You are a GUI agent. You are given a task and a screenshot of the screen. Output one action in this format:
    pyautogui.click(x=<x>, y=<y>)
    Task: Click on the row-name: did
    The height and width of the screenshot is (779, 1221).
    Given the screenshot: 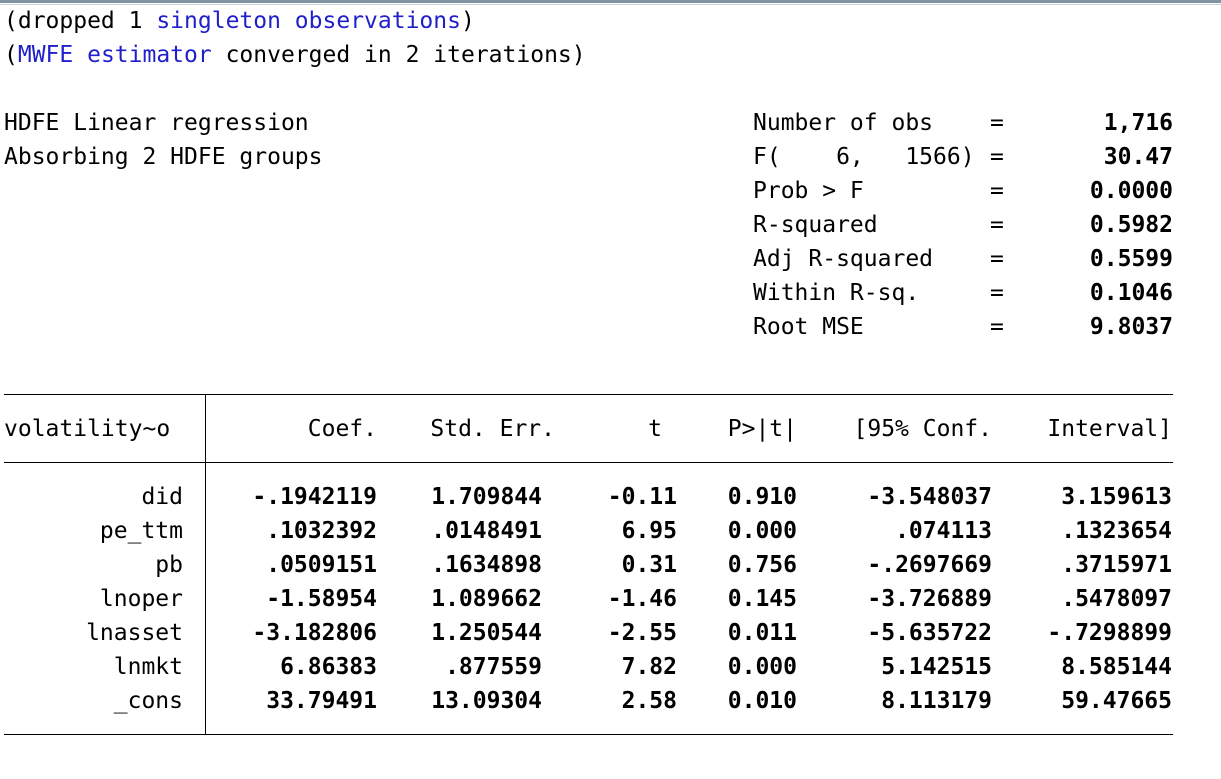 What is the action you would take?
    pyautogui.click(x=162, y=497)
    